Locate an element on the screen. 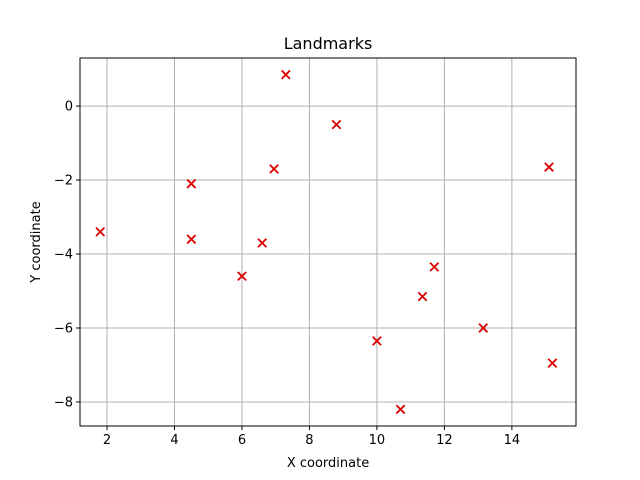 The image size is (640, 480). y-axis-label: Y coordinate is located at coordinates (36, 242).